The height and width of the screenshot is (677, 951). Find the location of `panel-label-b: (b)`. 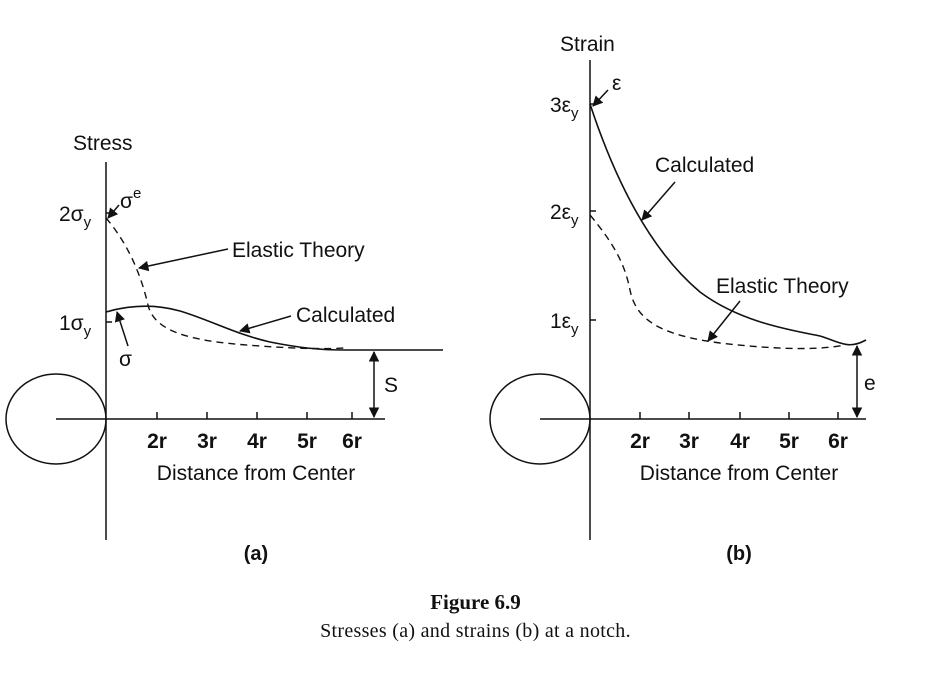

panel-label-b: (b) is located at coordinates (739, 554).